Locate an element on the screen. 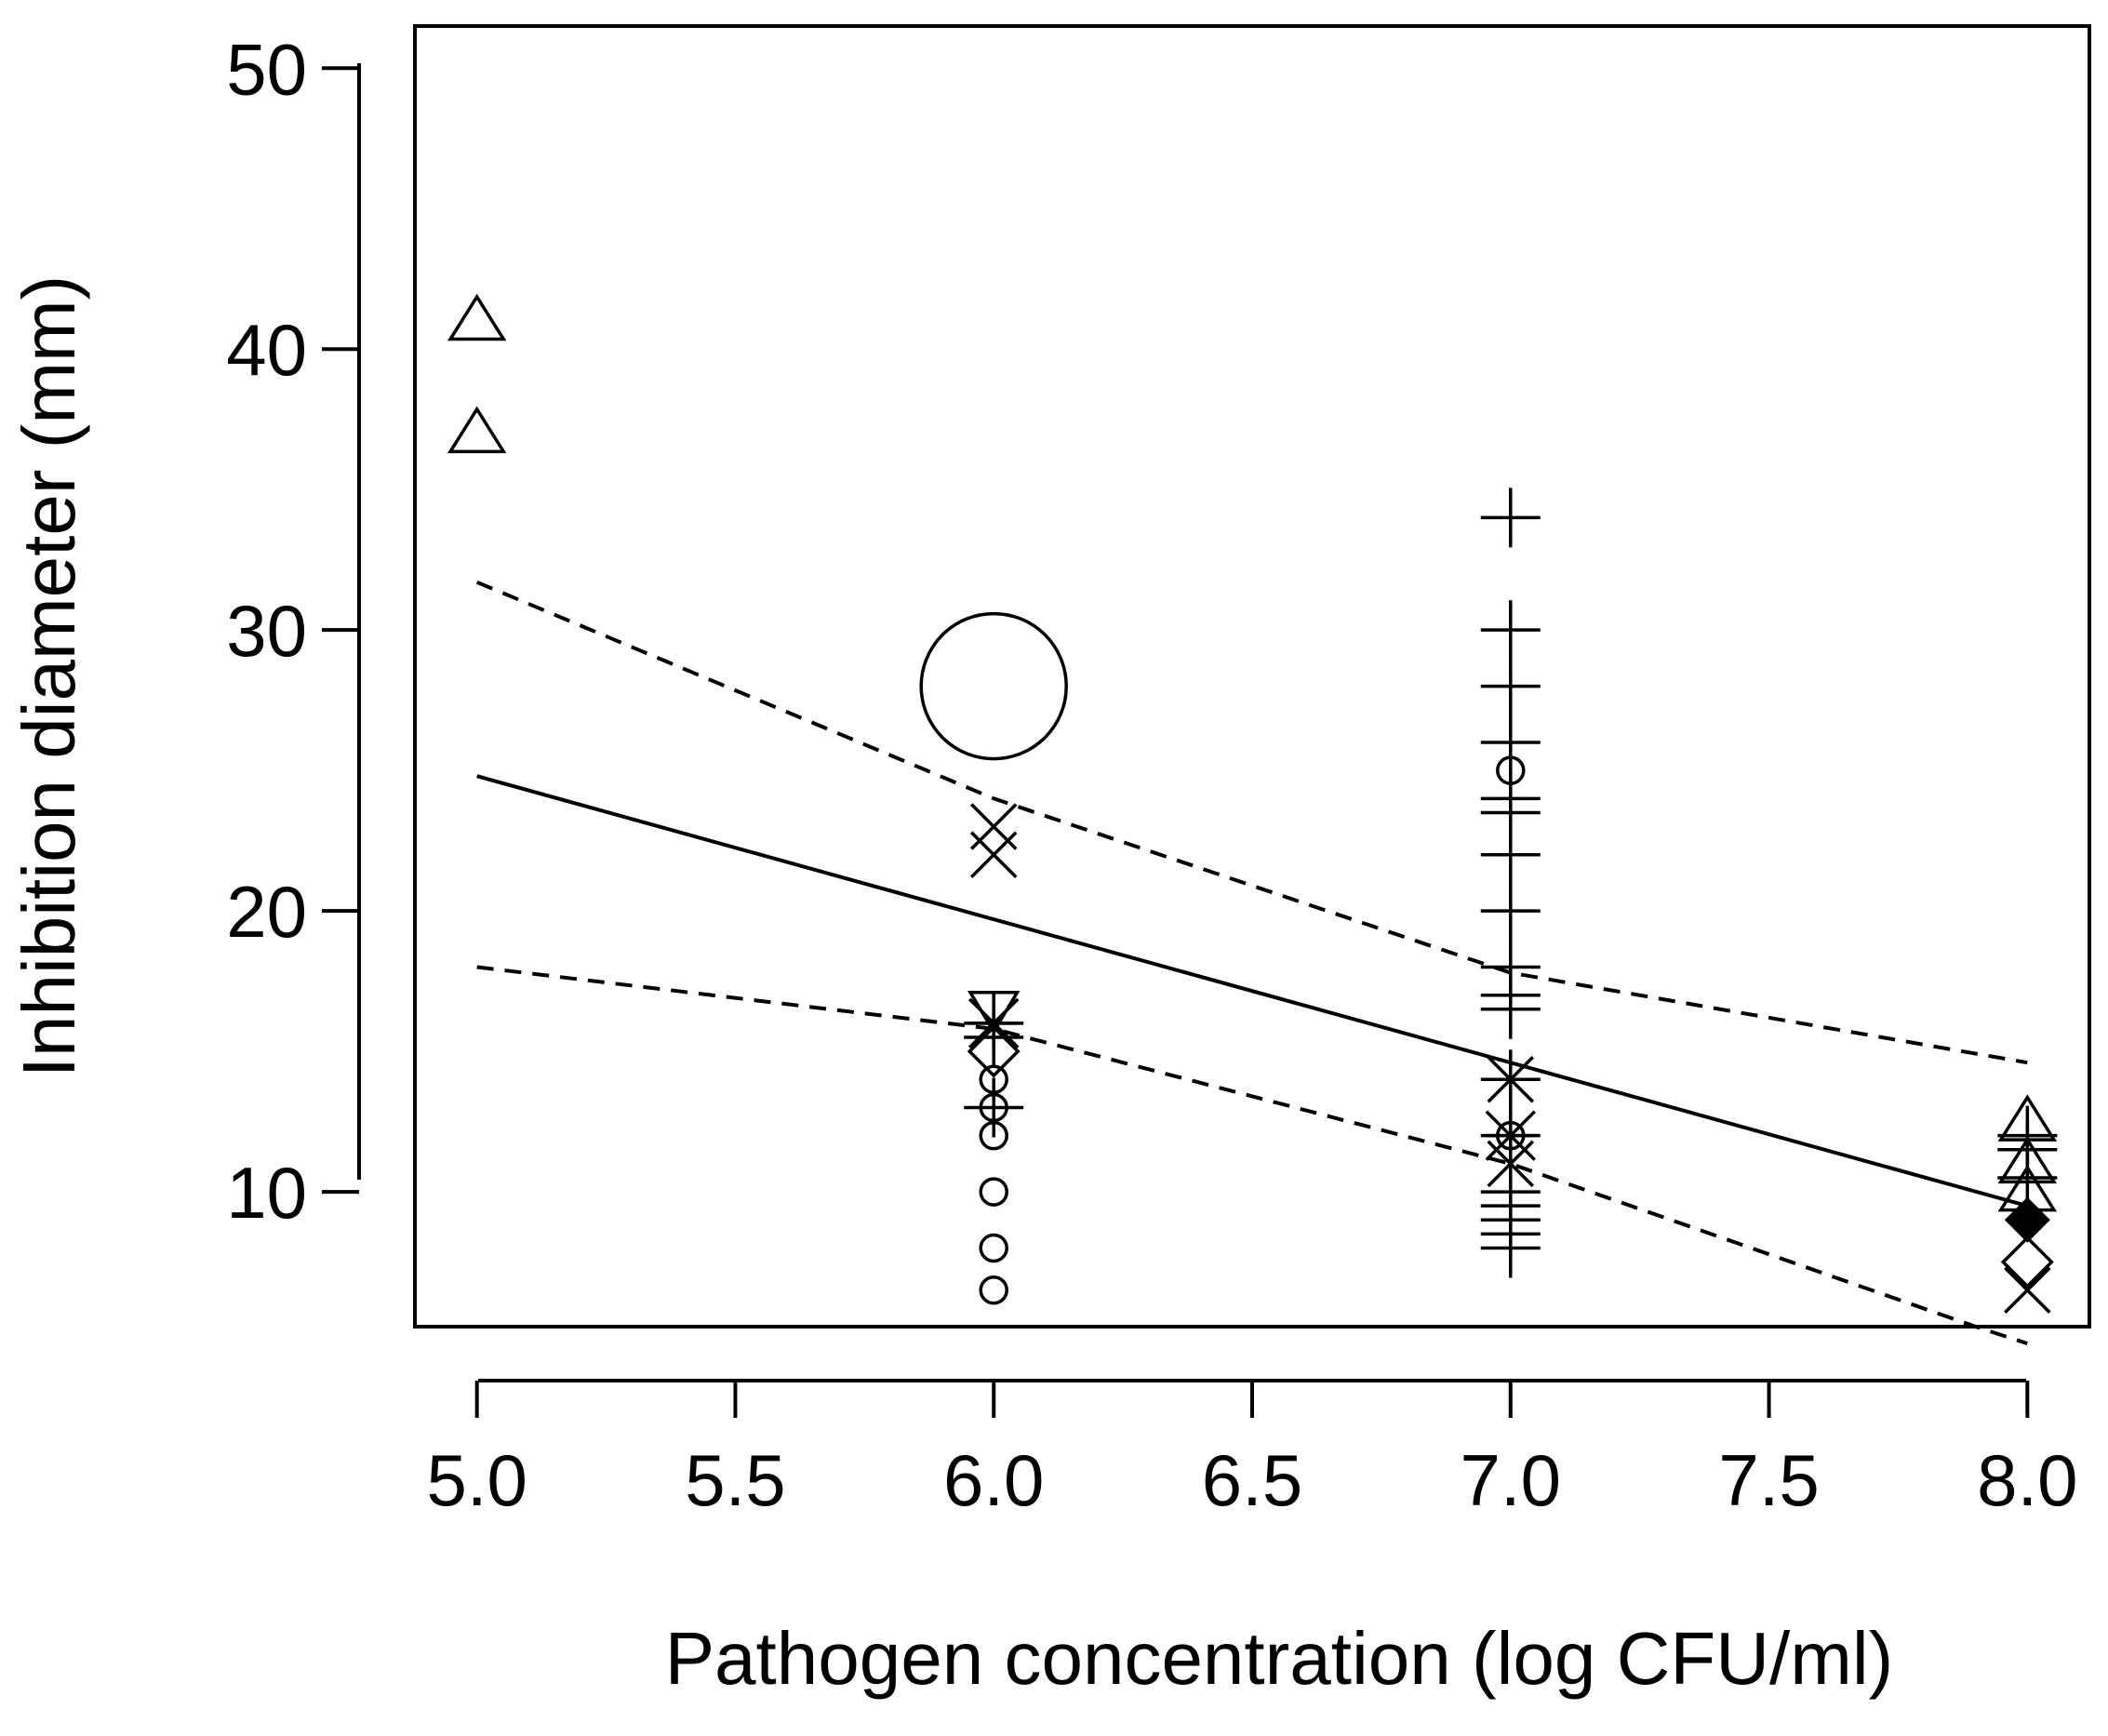 The height and width of the screenshot is (1736, 2108). data-point-circle-large is located at coordinates (994, 686).